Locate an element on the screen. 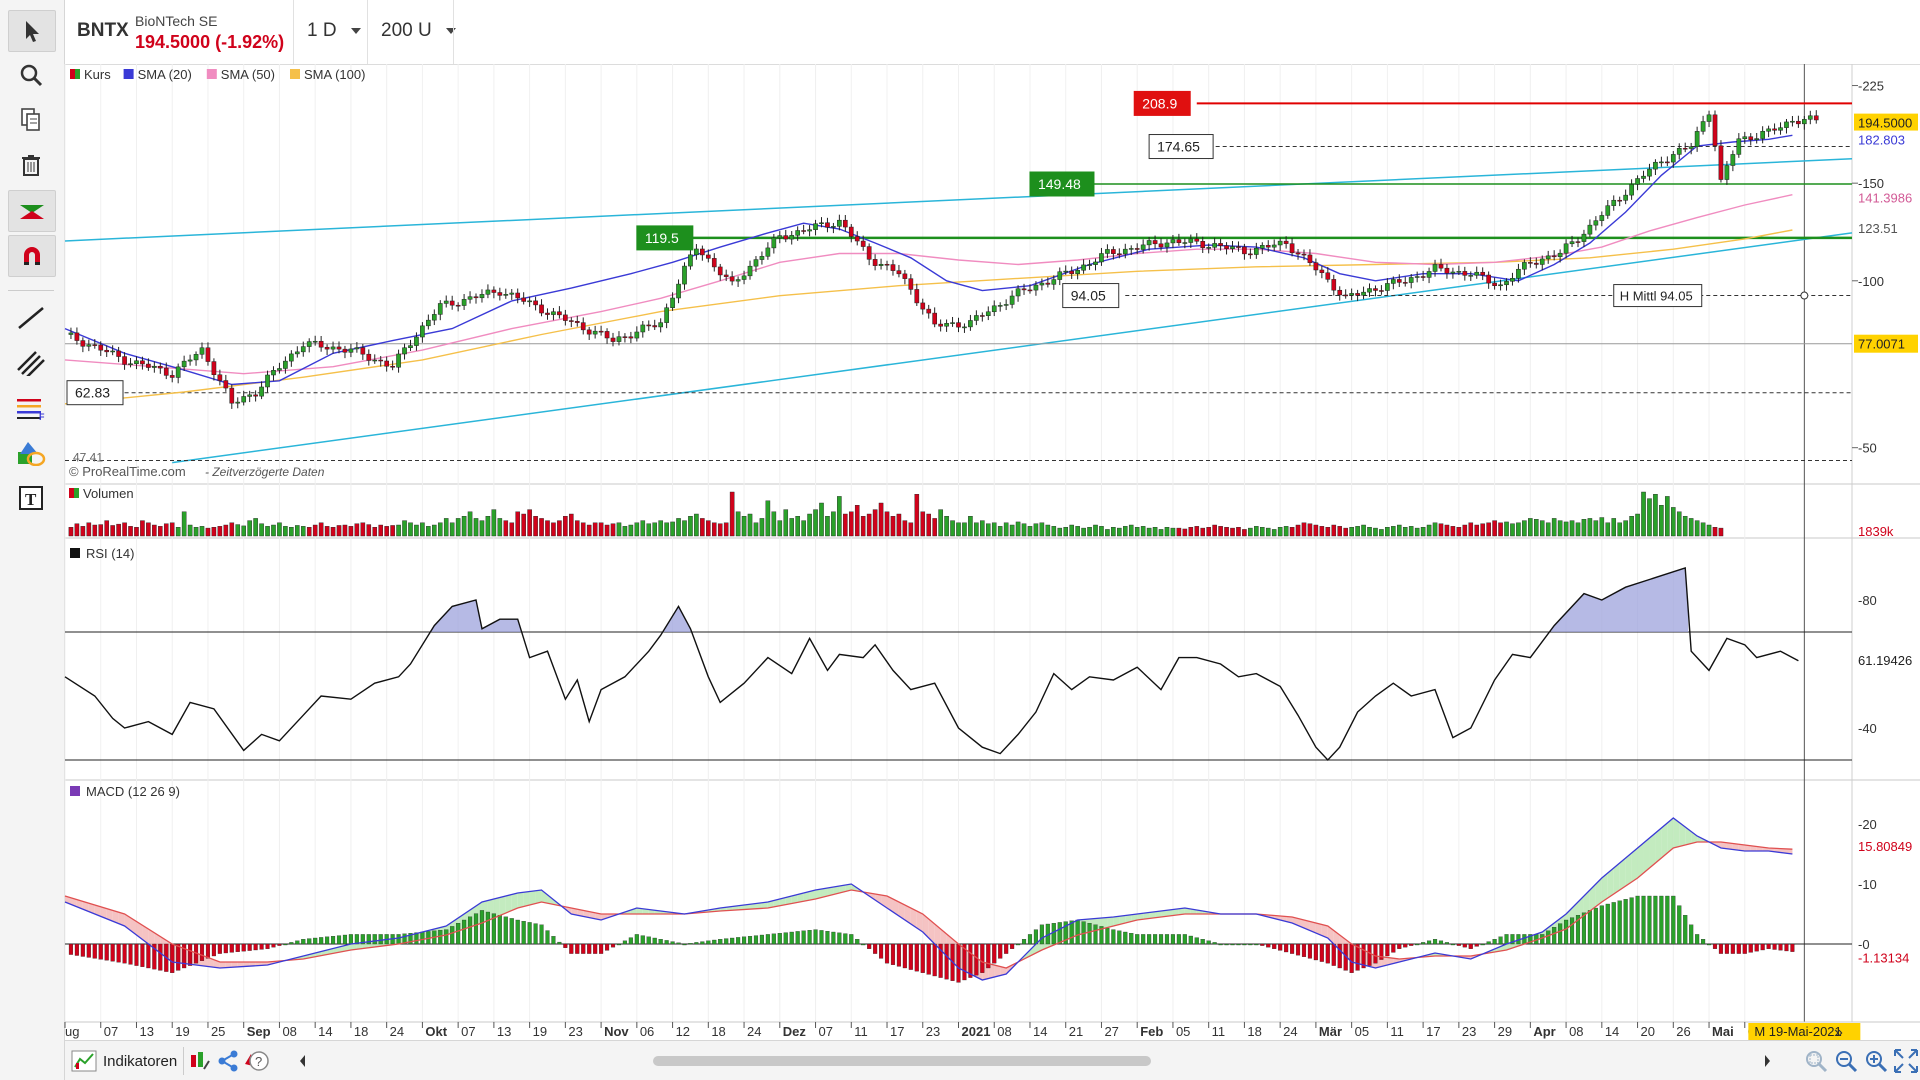 This screenshot has width=1920, height=1080. sma50-value-bg is located at coordinates (1886, 197).